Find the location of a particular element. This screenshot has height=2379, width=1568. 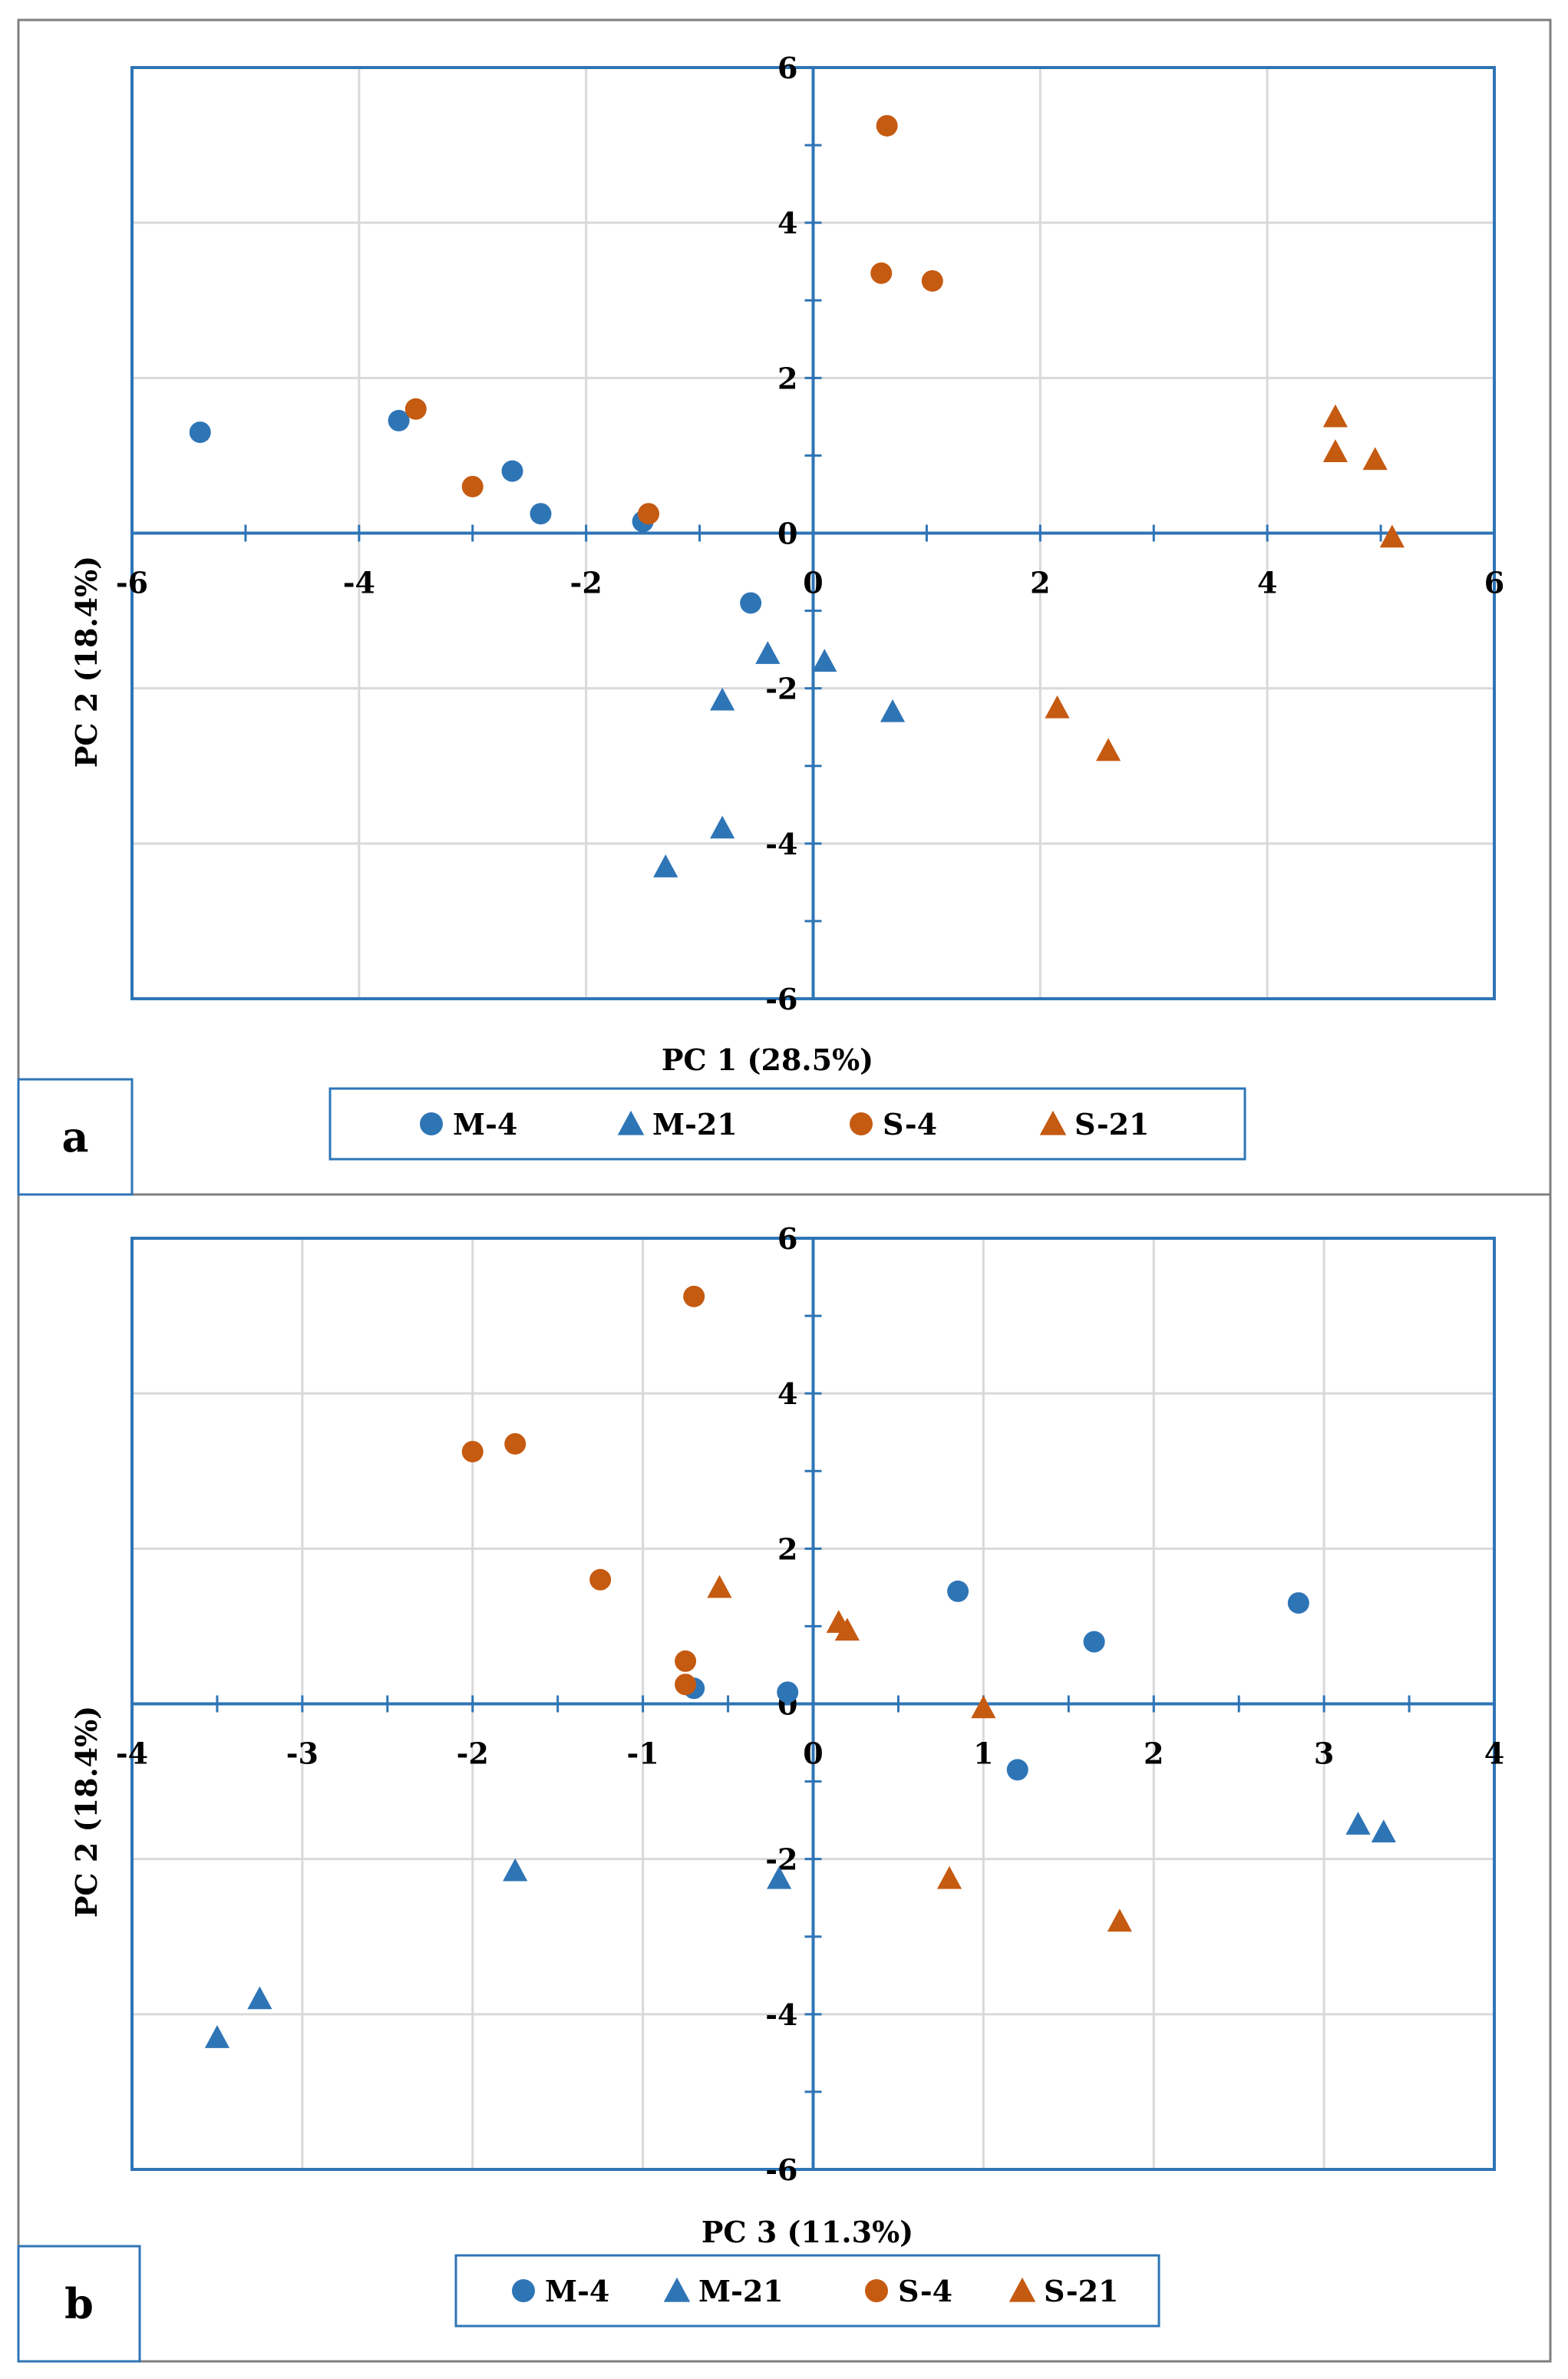

chart-b-xtick-label: 2 is located at coordinates (1154, 1753).